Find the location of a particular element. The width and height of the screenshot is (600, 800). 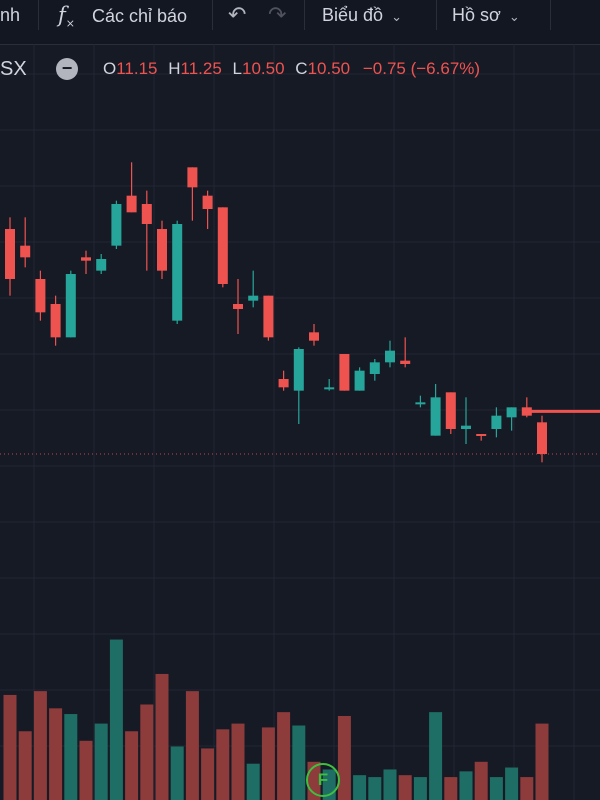

collapse-minus-icon: − is located at coordinates (67, 69).